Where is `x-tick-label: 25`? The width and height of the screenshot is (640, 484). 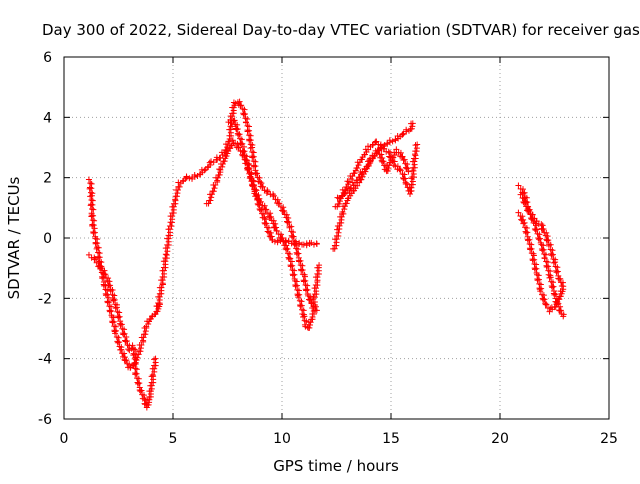
x-tick-label: 25 is located at coordinates (609, 439).